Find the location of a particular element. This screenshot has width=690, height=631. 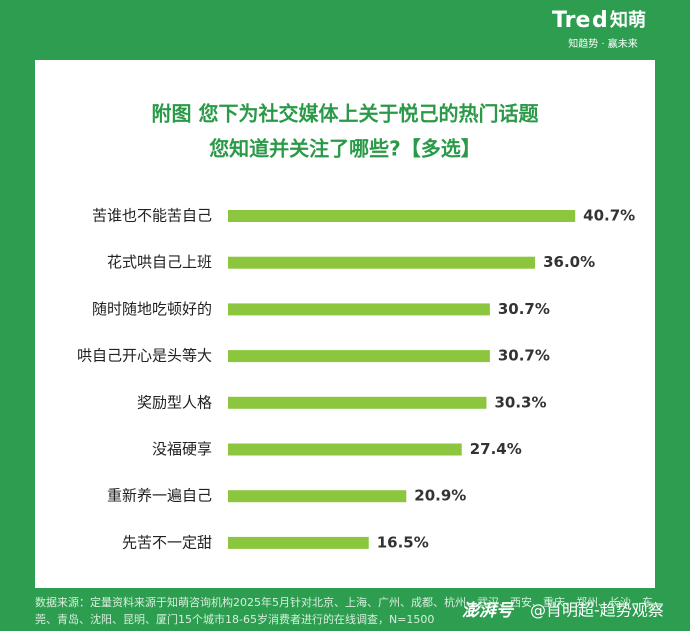

logo-cn: 知萌 is located at coordinates (628, 20).